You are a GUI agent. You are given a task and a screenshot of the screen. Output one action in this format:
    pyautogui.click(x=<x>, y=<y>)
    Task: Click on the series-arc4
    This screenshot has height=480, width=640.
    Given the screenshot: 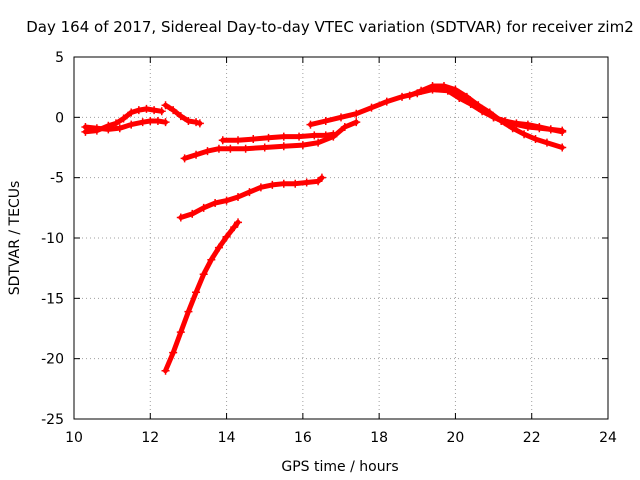 What is the action you would take?
    pyautogui.click(x=270, y=140)
    